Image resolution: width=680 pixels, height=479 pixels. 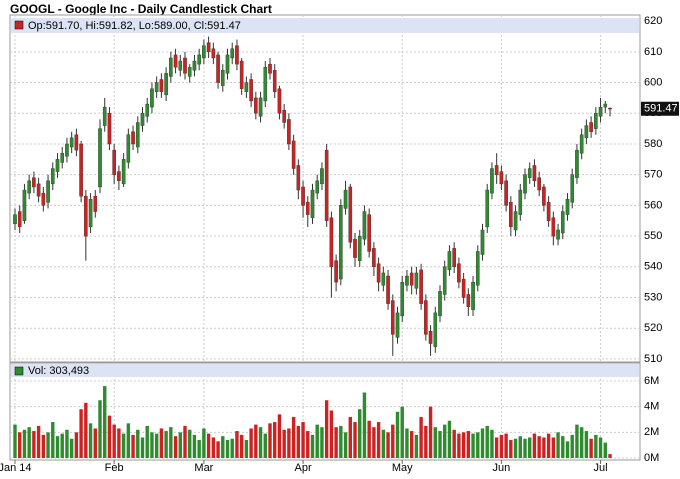 I want to click on volume-tick-label: 4M, so click(x=651, y=407).